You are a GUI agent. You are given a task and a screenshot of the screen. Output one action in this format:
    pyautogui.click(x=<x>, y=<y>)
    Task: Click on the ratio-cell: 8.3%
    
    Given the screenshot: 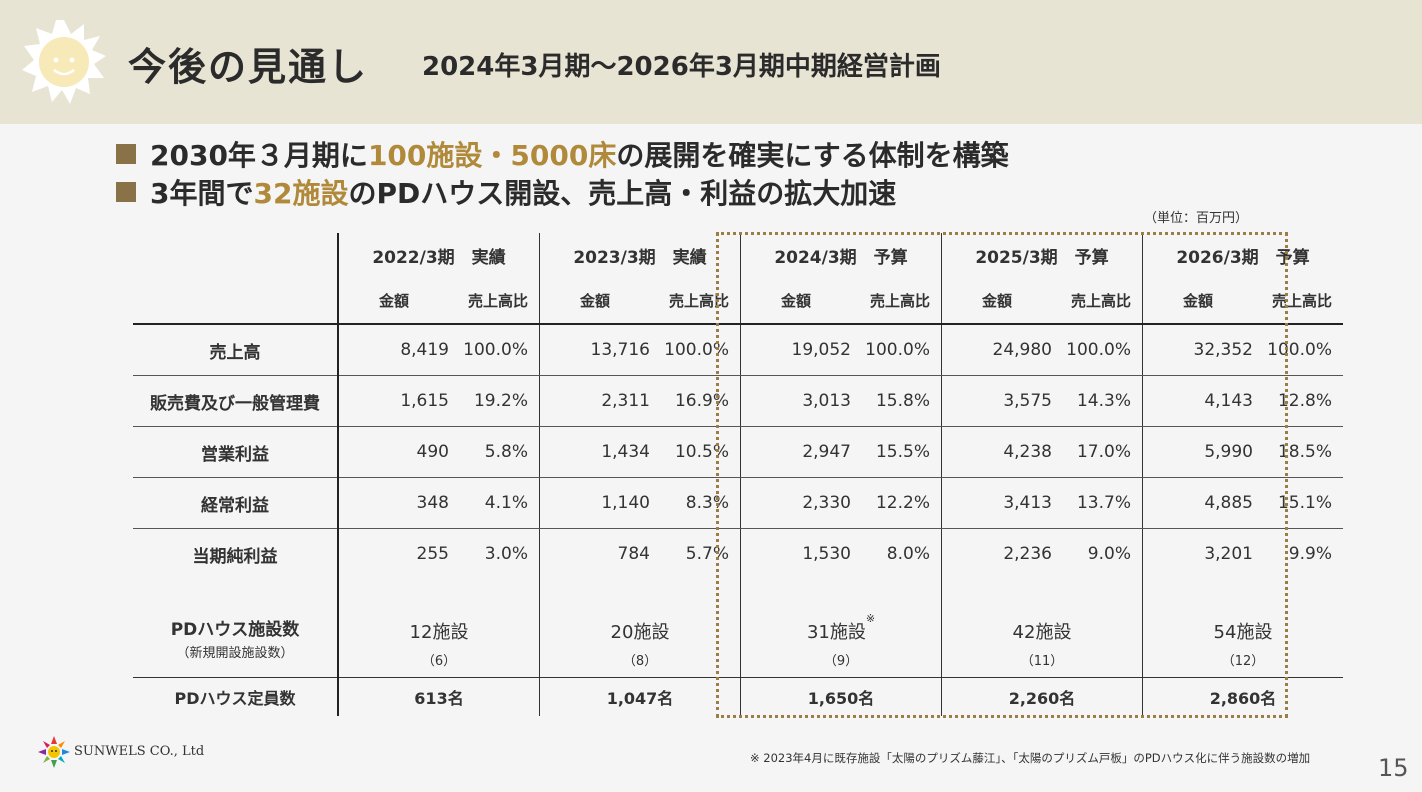 What is the action you would take?
    pyautogui.click(x=695, y=503)
    